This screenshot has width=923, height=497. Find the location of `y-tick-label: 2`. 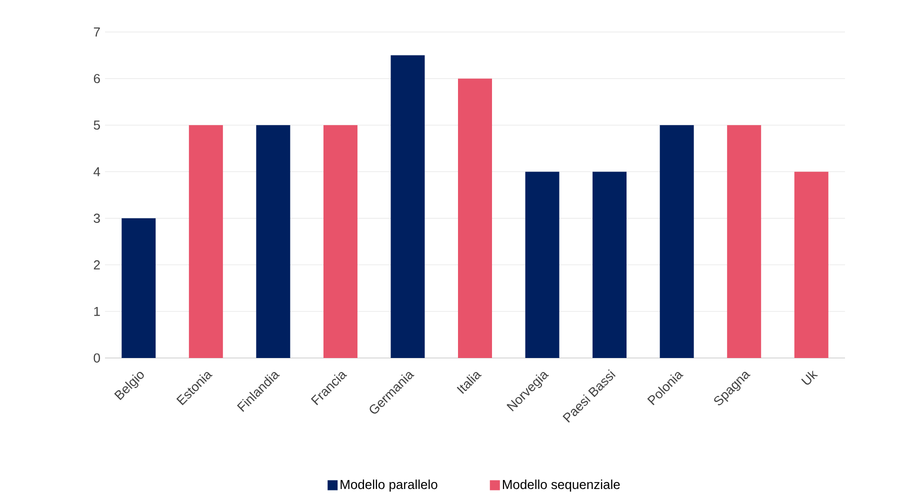

y-tick-label: 2 is located at coordinates (97, 265).